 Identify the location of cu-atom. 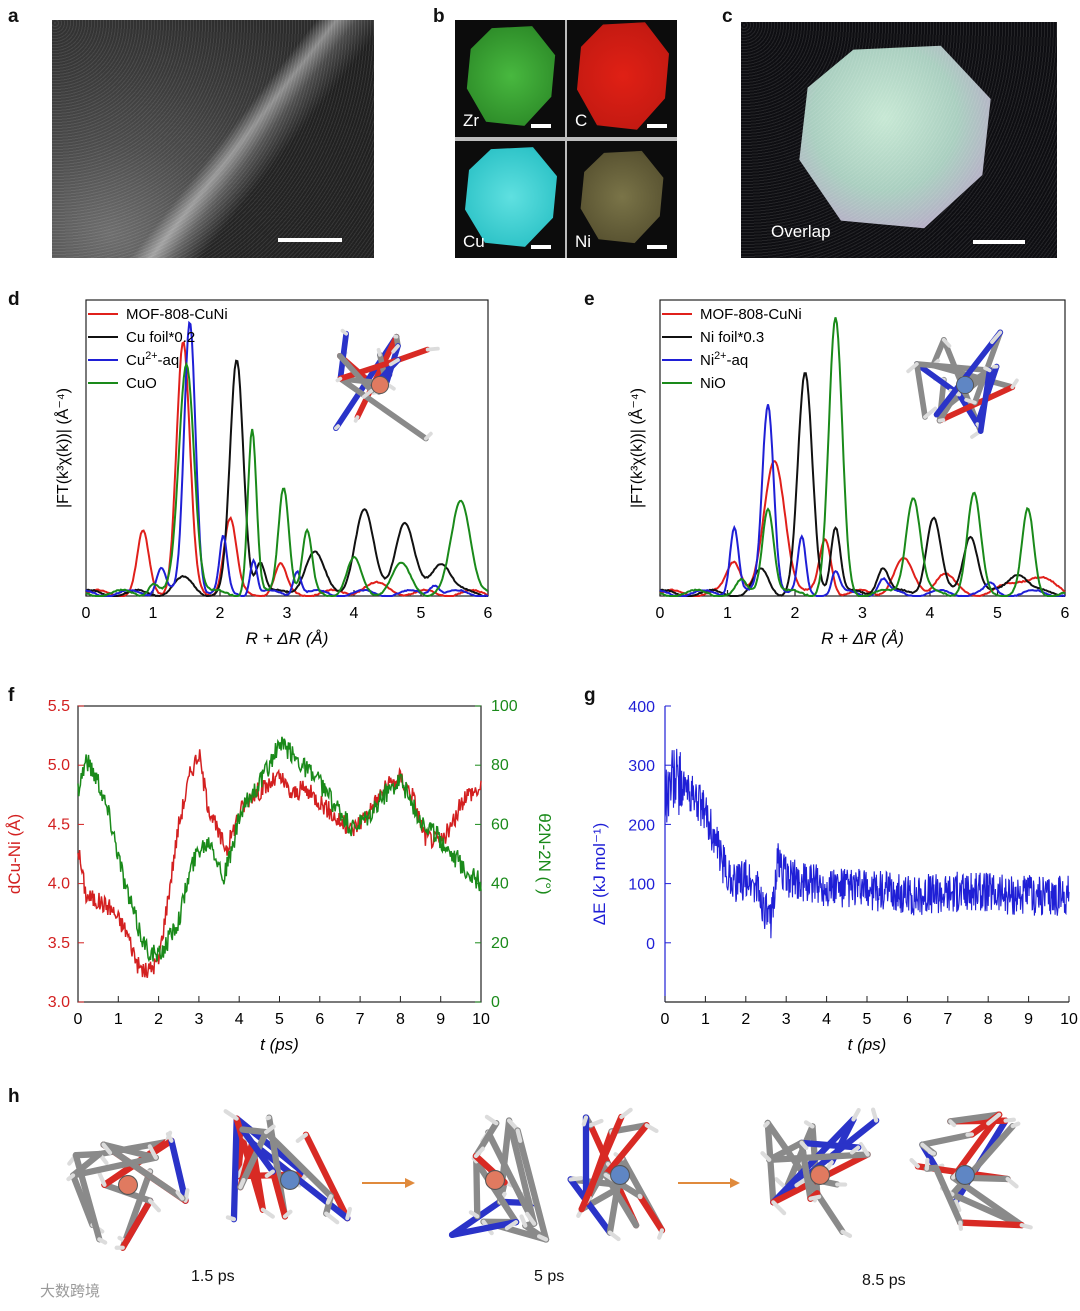
(128, 1185).